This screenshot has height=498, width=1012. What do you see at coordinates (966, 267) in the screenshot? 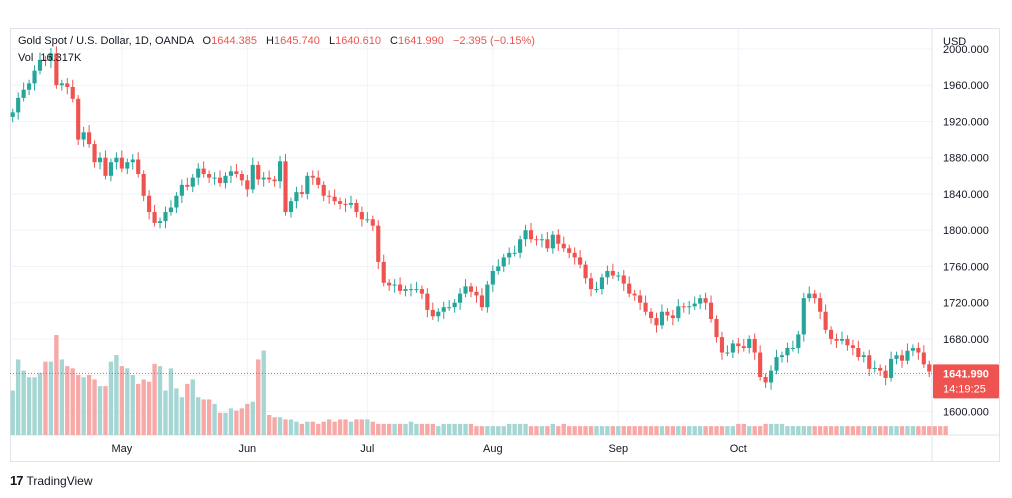
I see `y-tick-label: 1760.000` at bounding box center [966, 267].